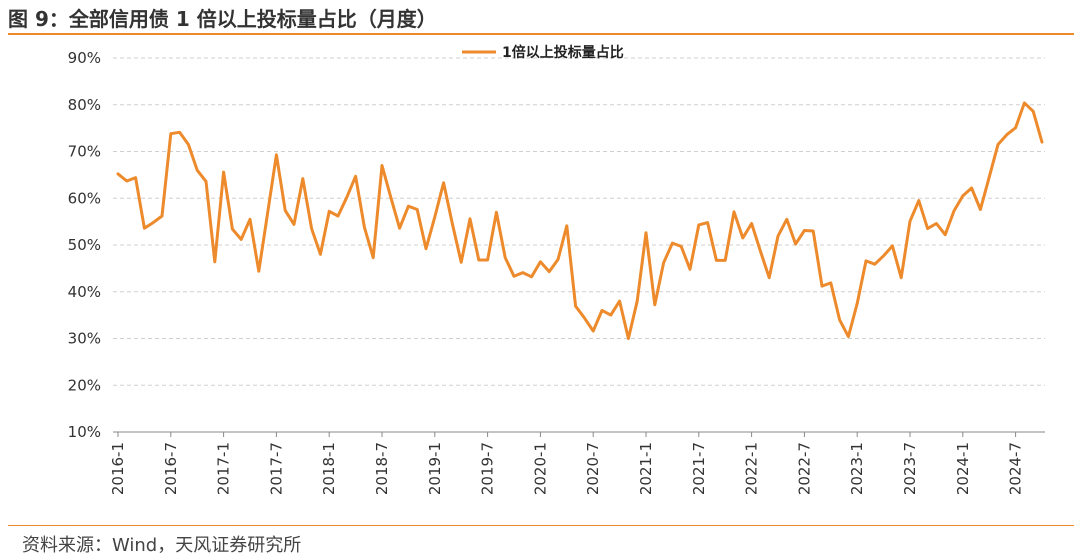 The image size is (1080, 560). Describe the element at coordinates (699, 468) in the screenshot. I see `x-tick-label: 2021-7` at that location.